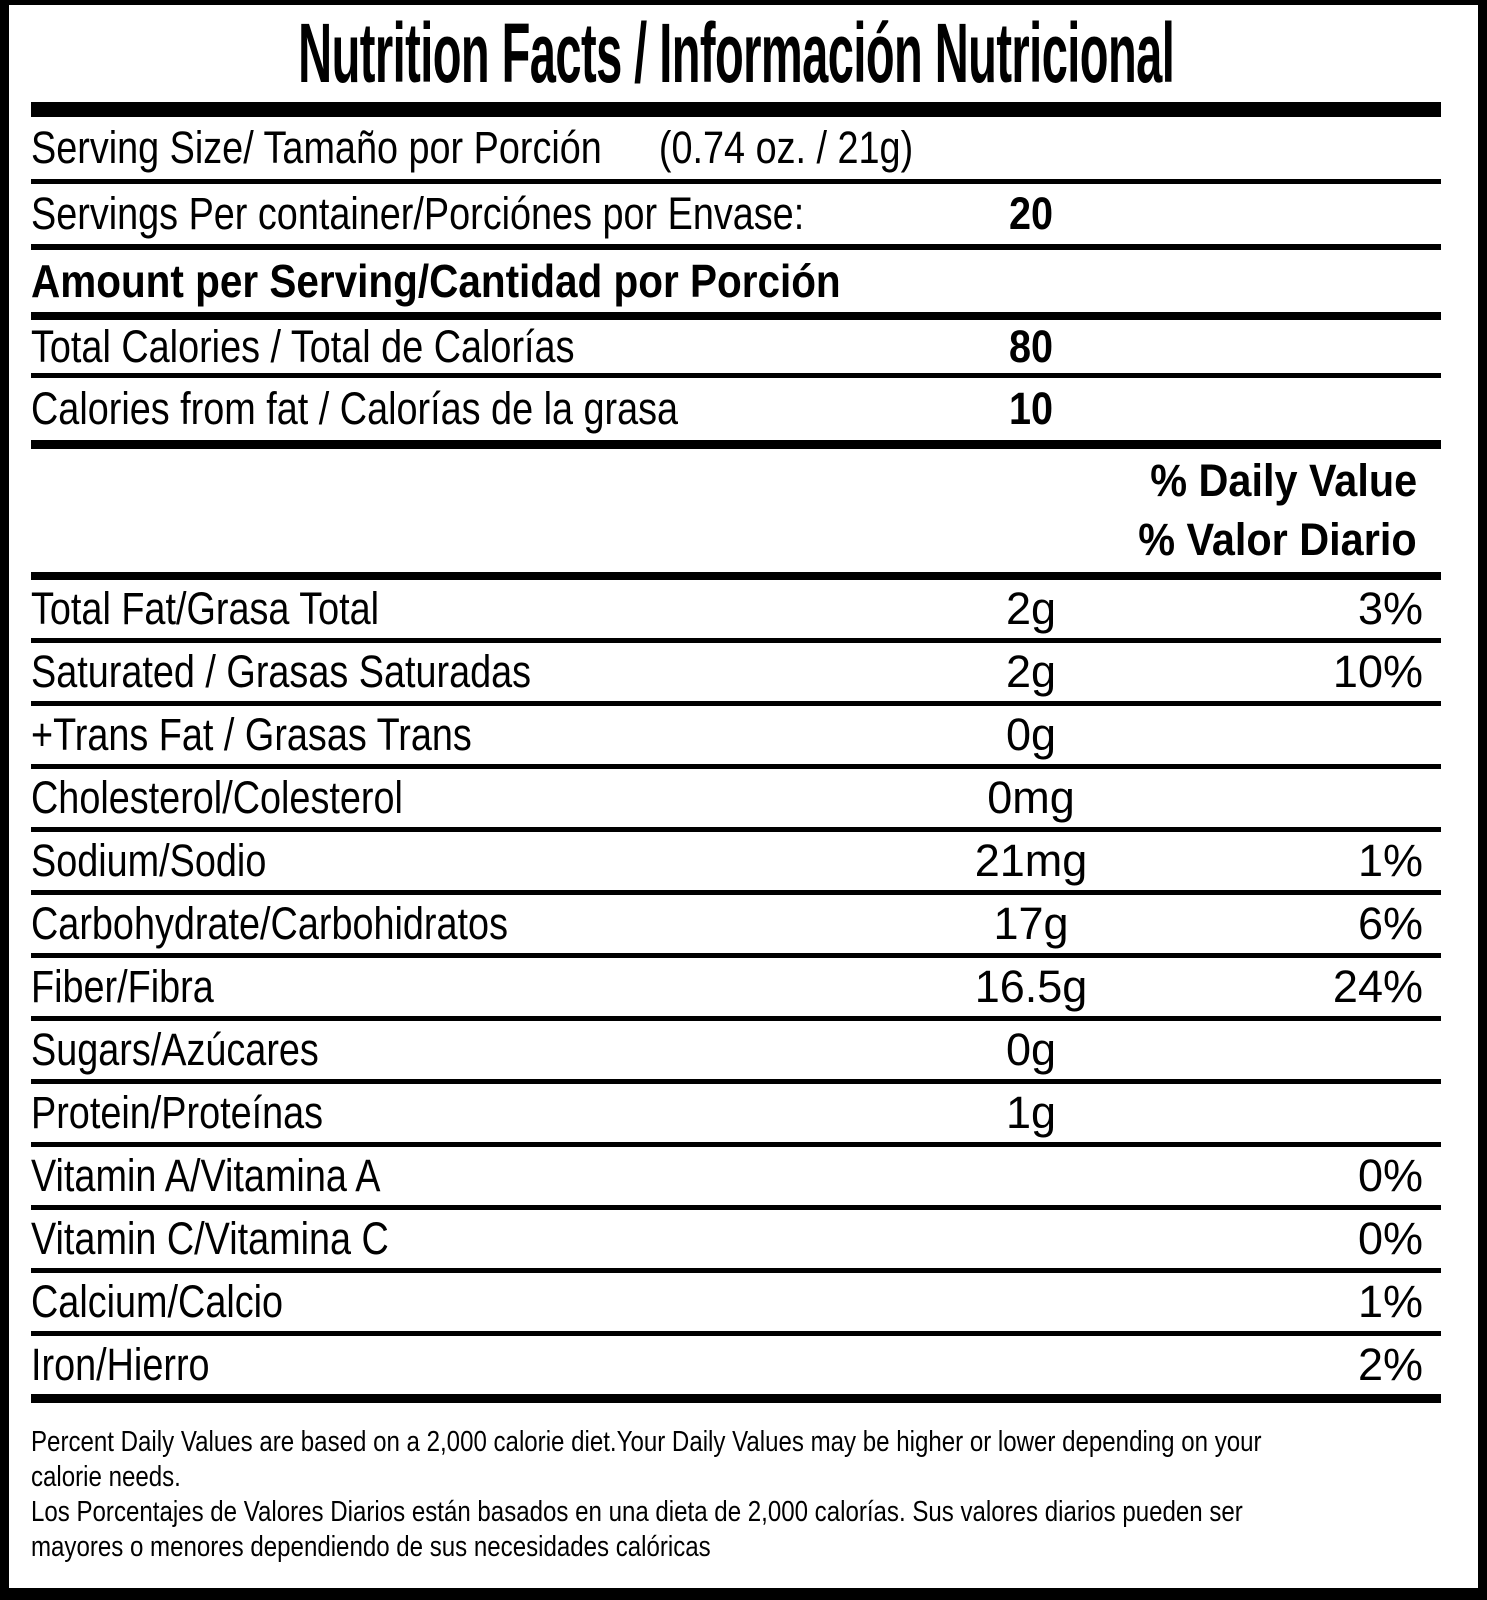 Image resolution: width=1487 pixels, height=1600 pixels. What do you see at coordinates (736, 800) in the screenshot?
I see `nutrient-row: Cholesterol/Colesterol 0mg` at bounding box center [736, 800].